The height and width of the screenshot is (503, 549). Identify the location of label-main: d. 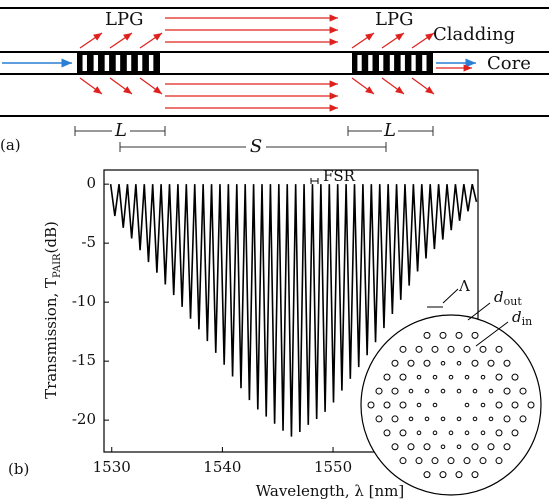
(499, 297).